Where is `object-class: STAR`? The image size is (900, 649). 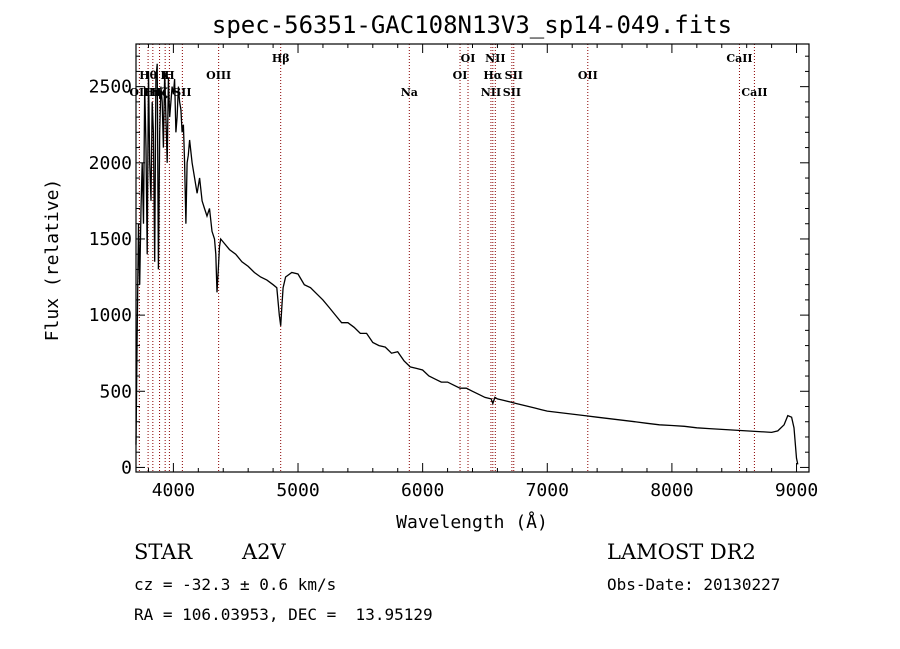
object-class: STAR is located at coordinates (163, 552).